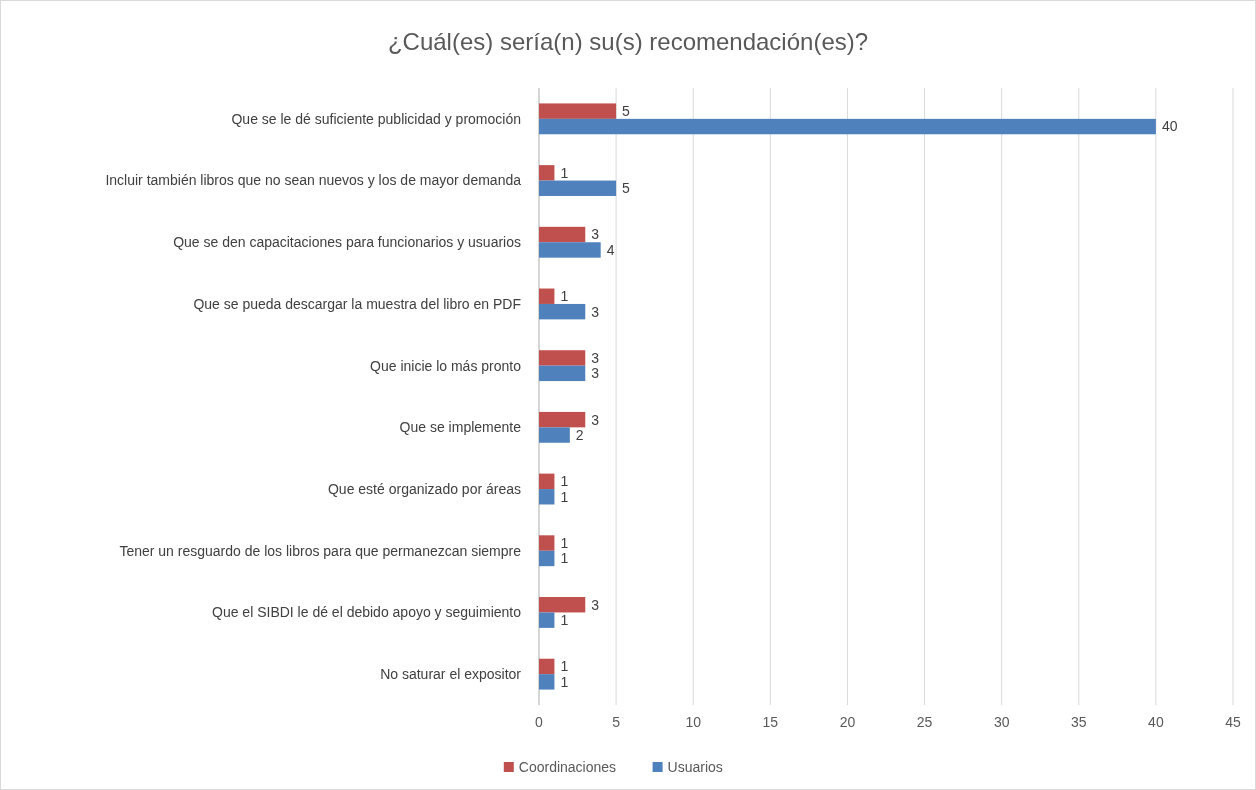 The height and width of the screenshot is (790, 1256). I want to click on y-tick-label: Que se le dé suficiente publicidad y promoción, so click(376, 118).